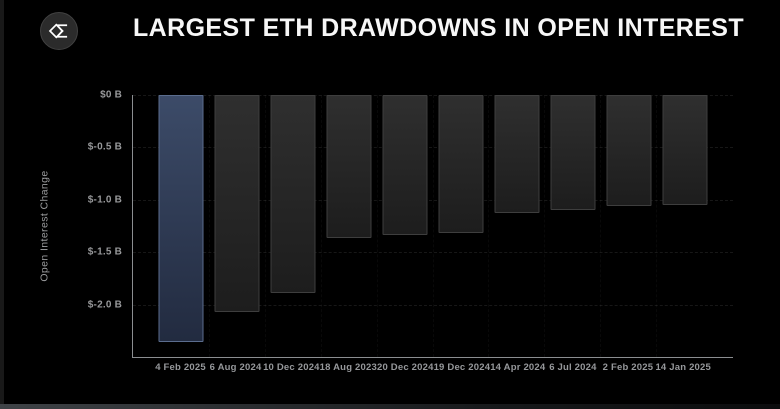 This screenshot has height=409, width=780. Describe the element at coordinates (405, 165) in the screenshot. I see `chart-bar-20-dec-2024` at that location.